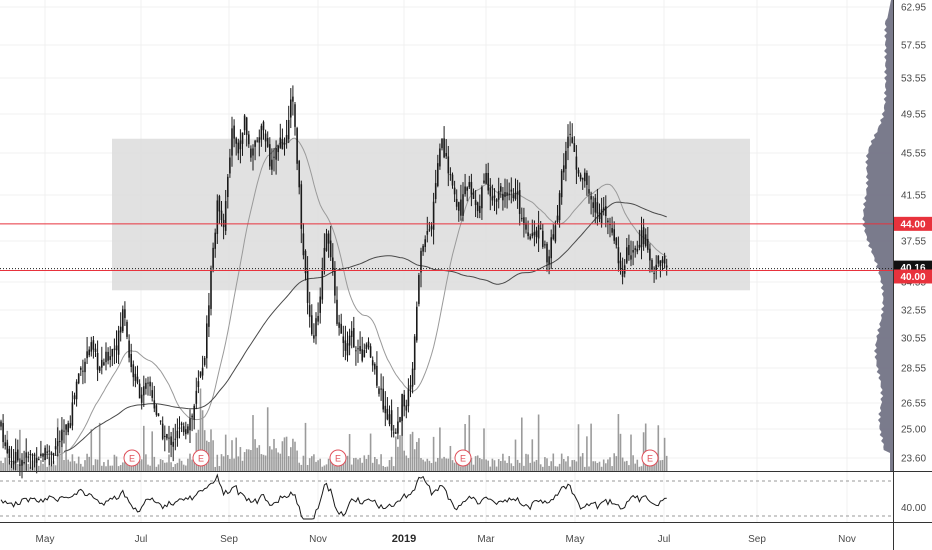 The height and width of the screenshot is (550, 932). I want to click on price-badge, so click(913, 223).